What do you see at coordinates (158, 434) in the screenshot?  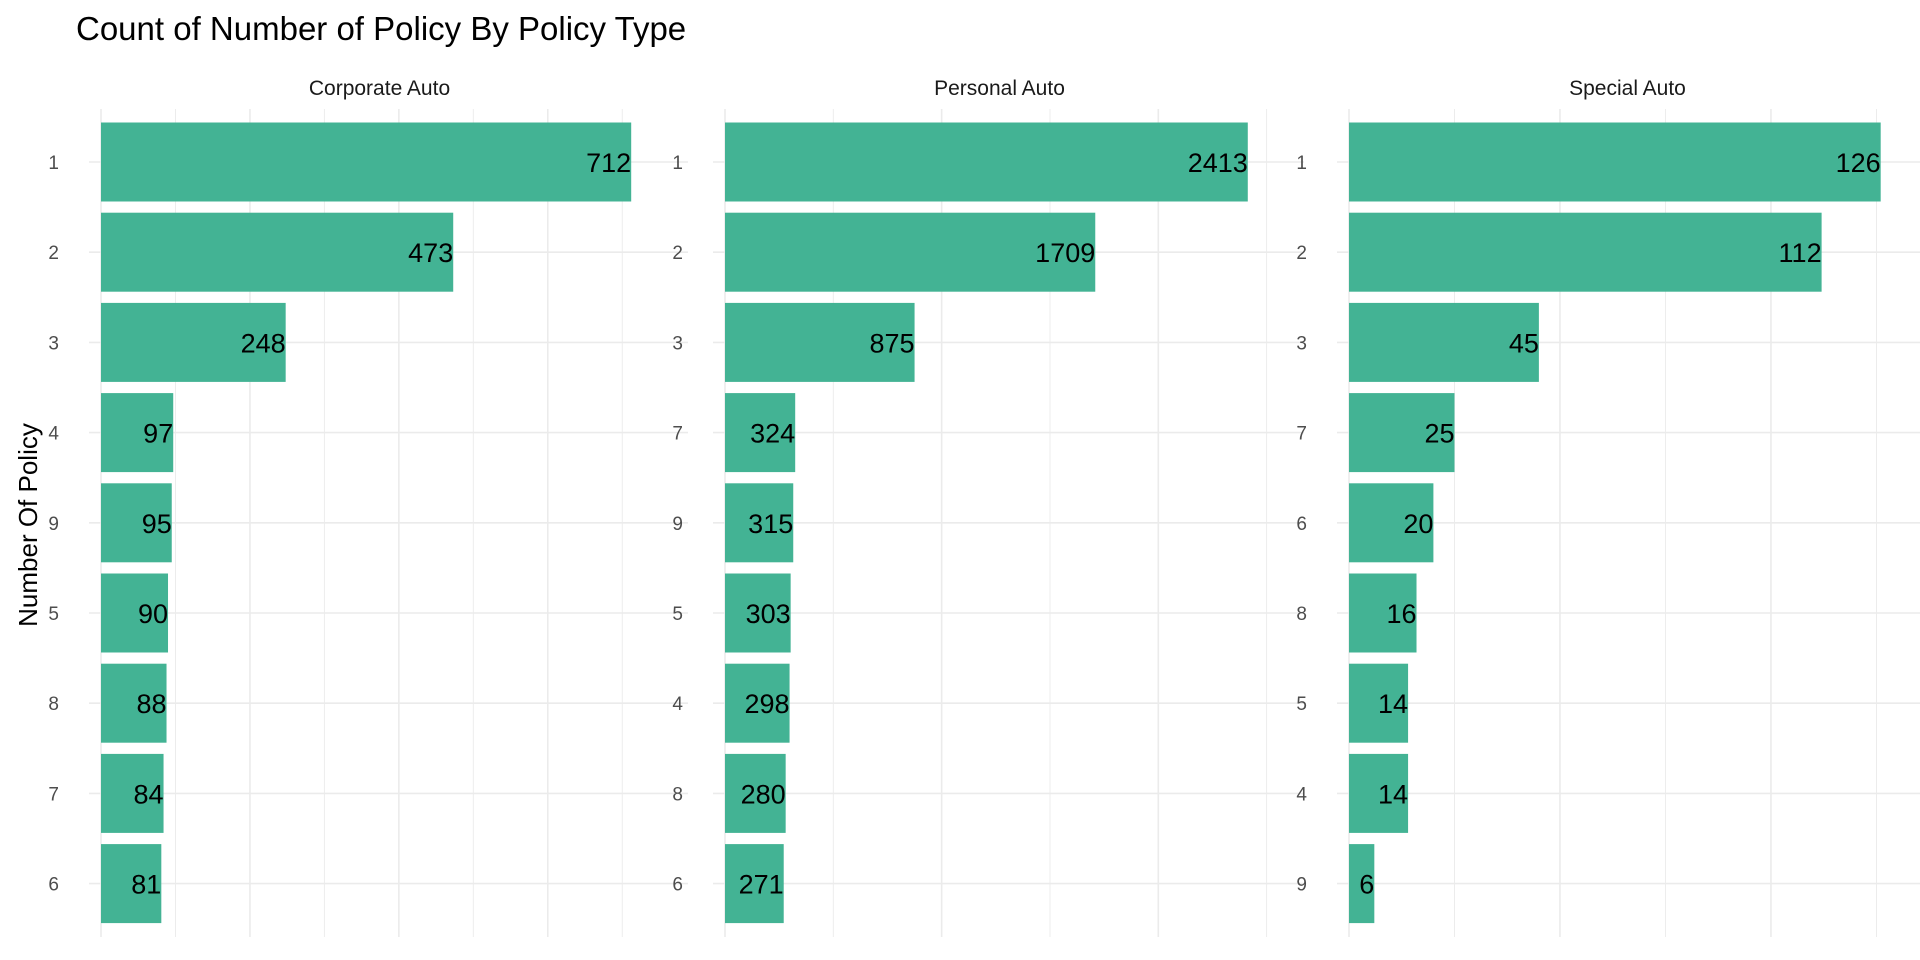 I see `data-label: 97` at bounding box center [158, 434].